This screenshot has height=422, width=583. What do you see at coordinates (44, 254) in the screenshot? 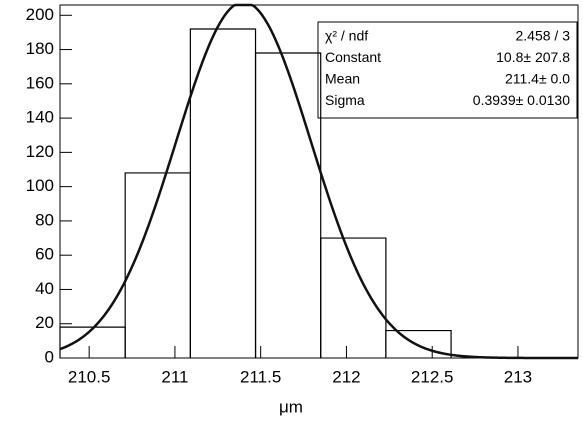
I see `y-tick-label: 60` at bounding box center [44, 254].